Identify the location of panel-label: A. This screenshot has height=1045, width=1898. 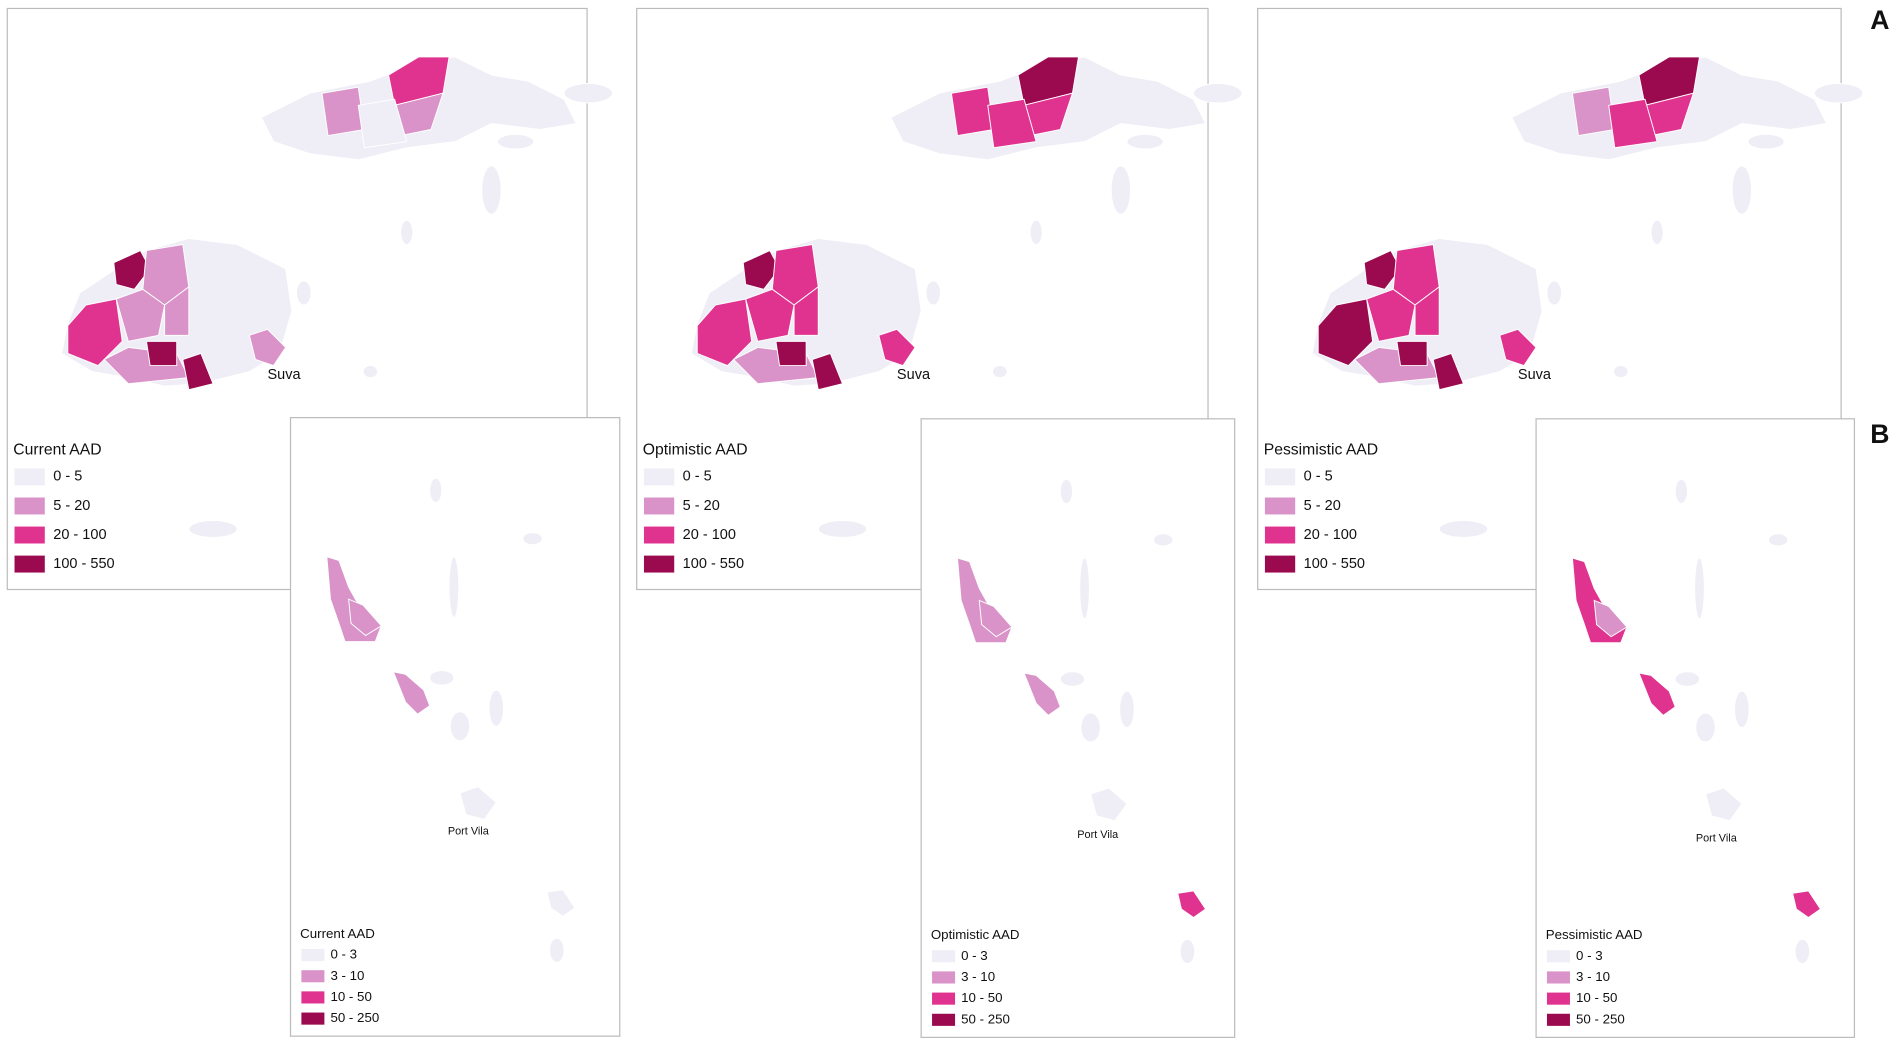
(1879, 20).